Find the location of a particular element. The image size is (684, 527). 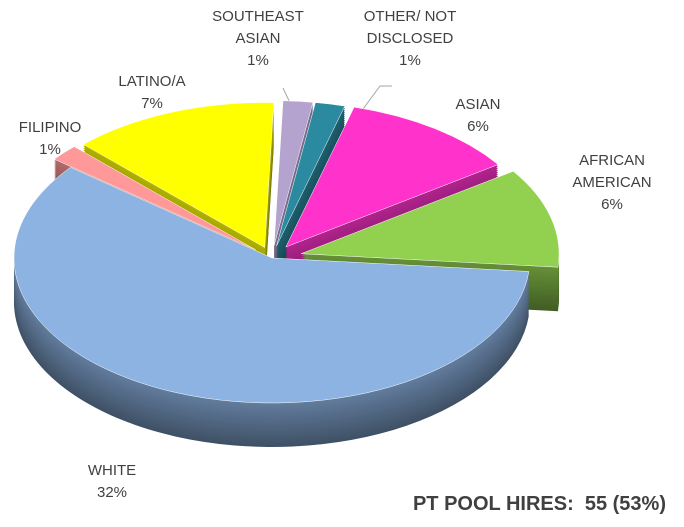

slice-label: AFRICAN AMERICAN 6% is located at coordinates (612, 183).